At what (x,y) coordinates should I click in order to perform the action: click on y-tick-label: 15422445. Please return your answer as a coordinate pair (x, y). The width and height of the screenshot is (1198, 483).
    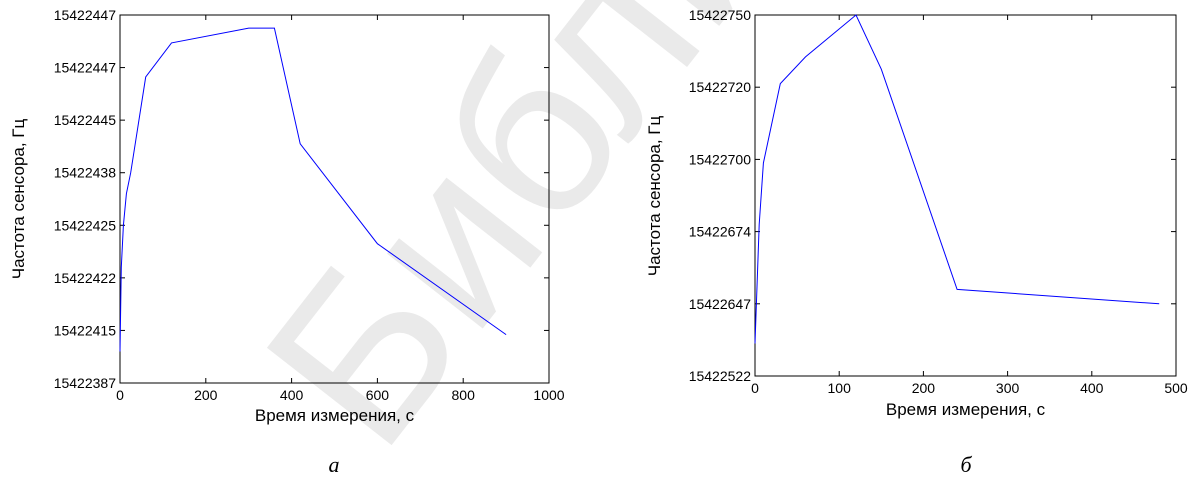
    Looking at the image, I should click on (85, 120).